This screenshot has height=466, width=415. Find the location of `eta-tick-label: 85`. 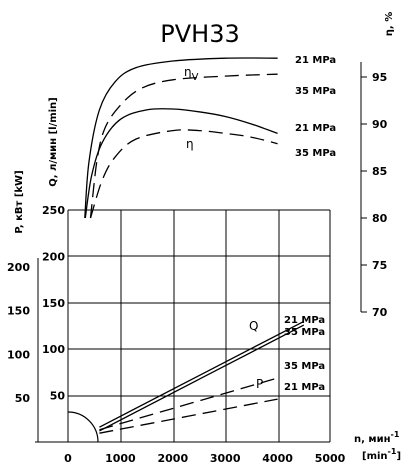

eta-tick-label: 85 is located at coordinates (379, 171).